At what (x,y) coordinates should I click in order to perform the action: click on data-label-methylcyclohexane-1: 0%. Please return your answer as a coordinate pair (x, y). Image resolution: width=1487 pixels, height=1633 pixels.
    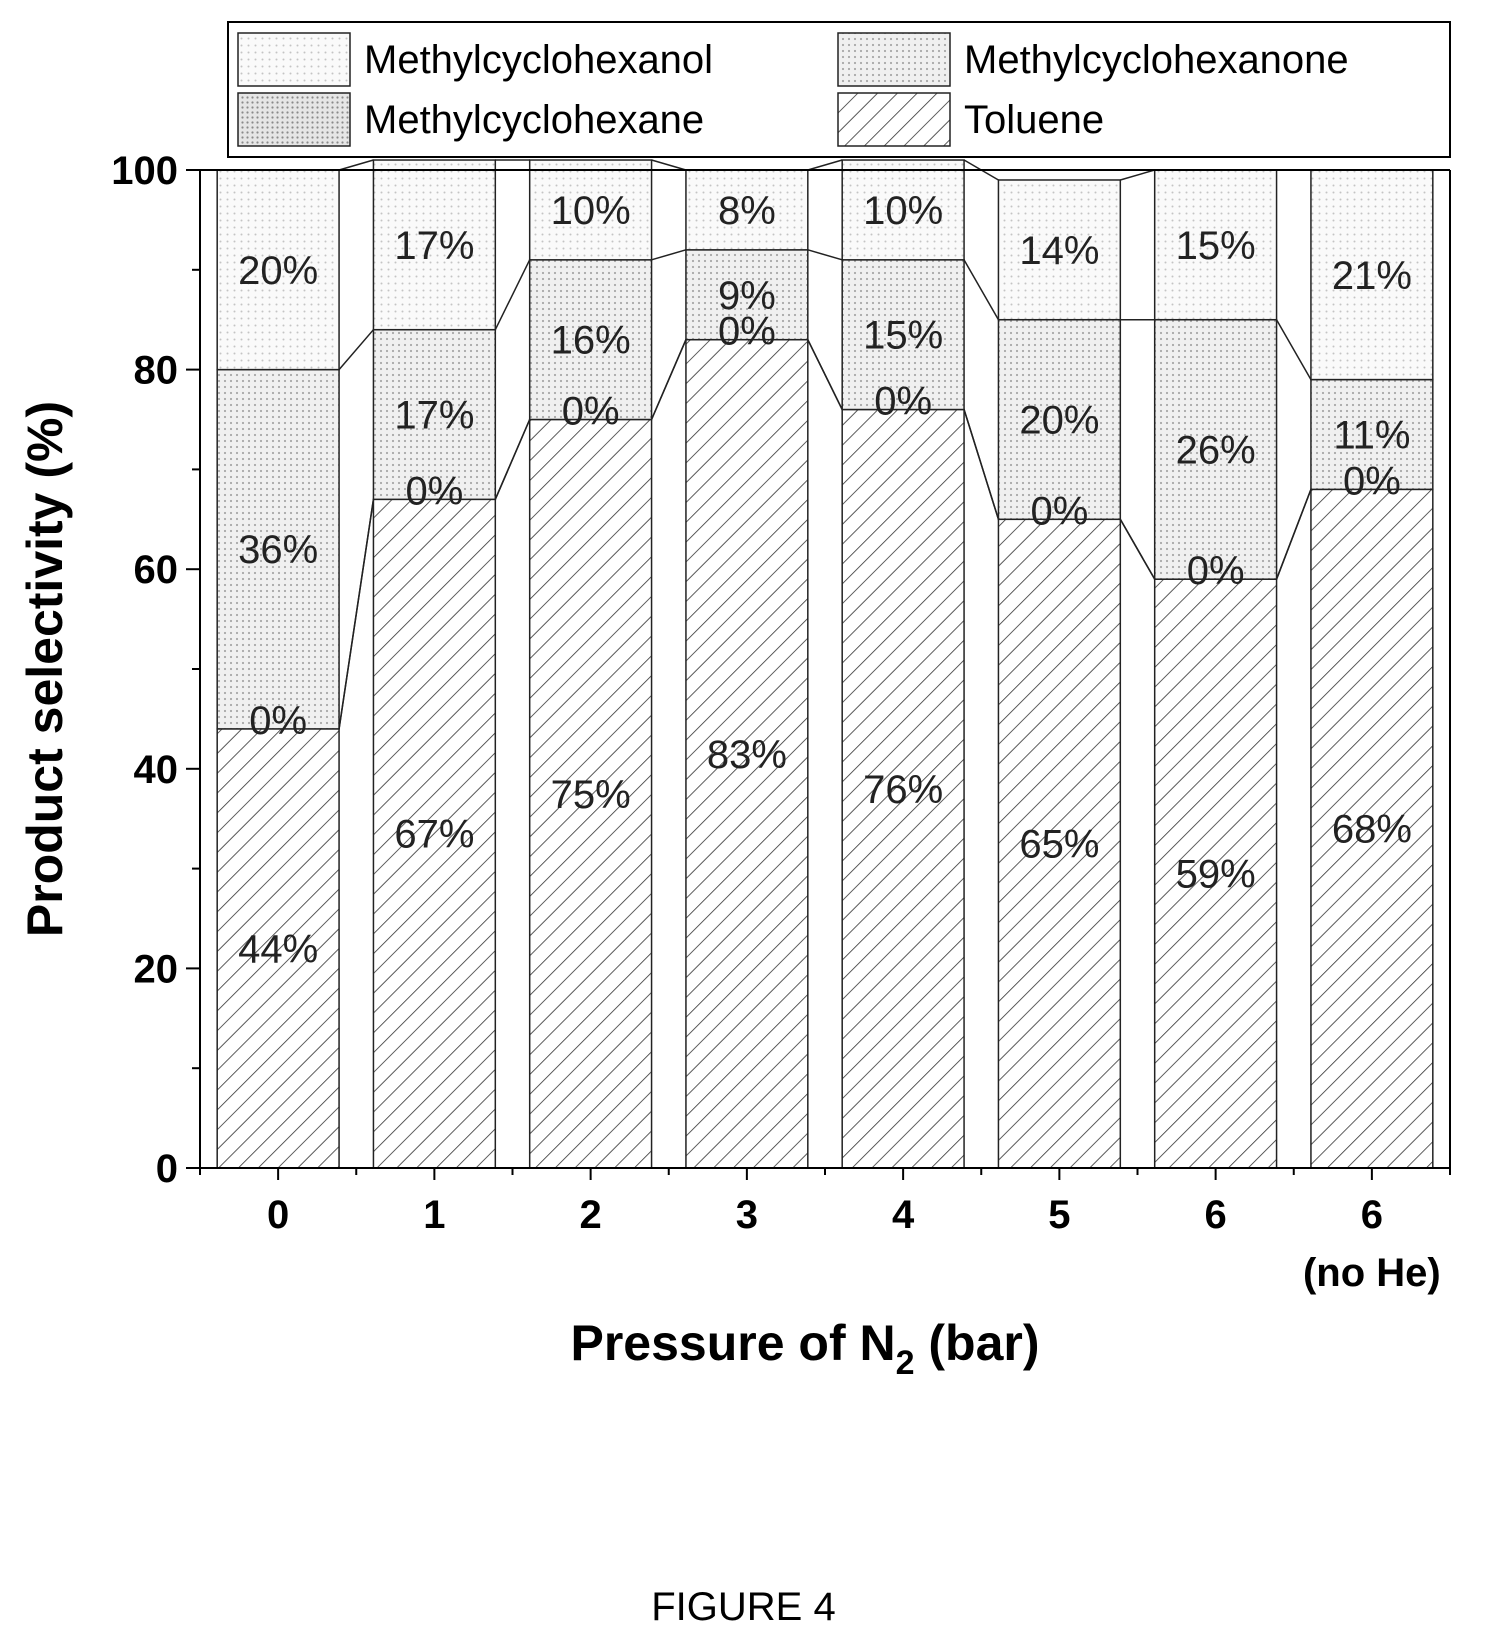
    Looking at the image, I should click on (434, 491).